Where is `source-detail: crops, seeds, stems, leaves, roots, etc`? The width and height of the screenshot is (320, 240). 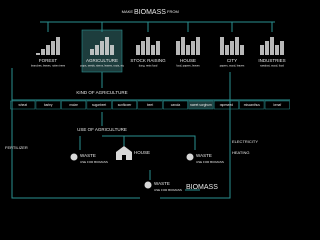
source-detail: crops, seeds, stems, leaves, roots, etc is located at coordinates (102, 66).